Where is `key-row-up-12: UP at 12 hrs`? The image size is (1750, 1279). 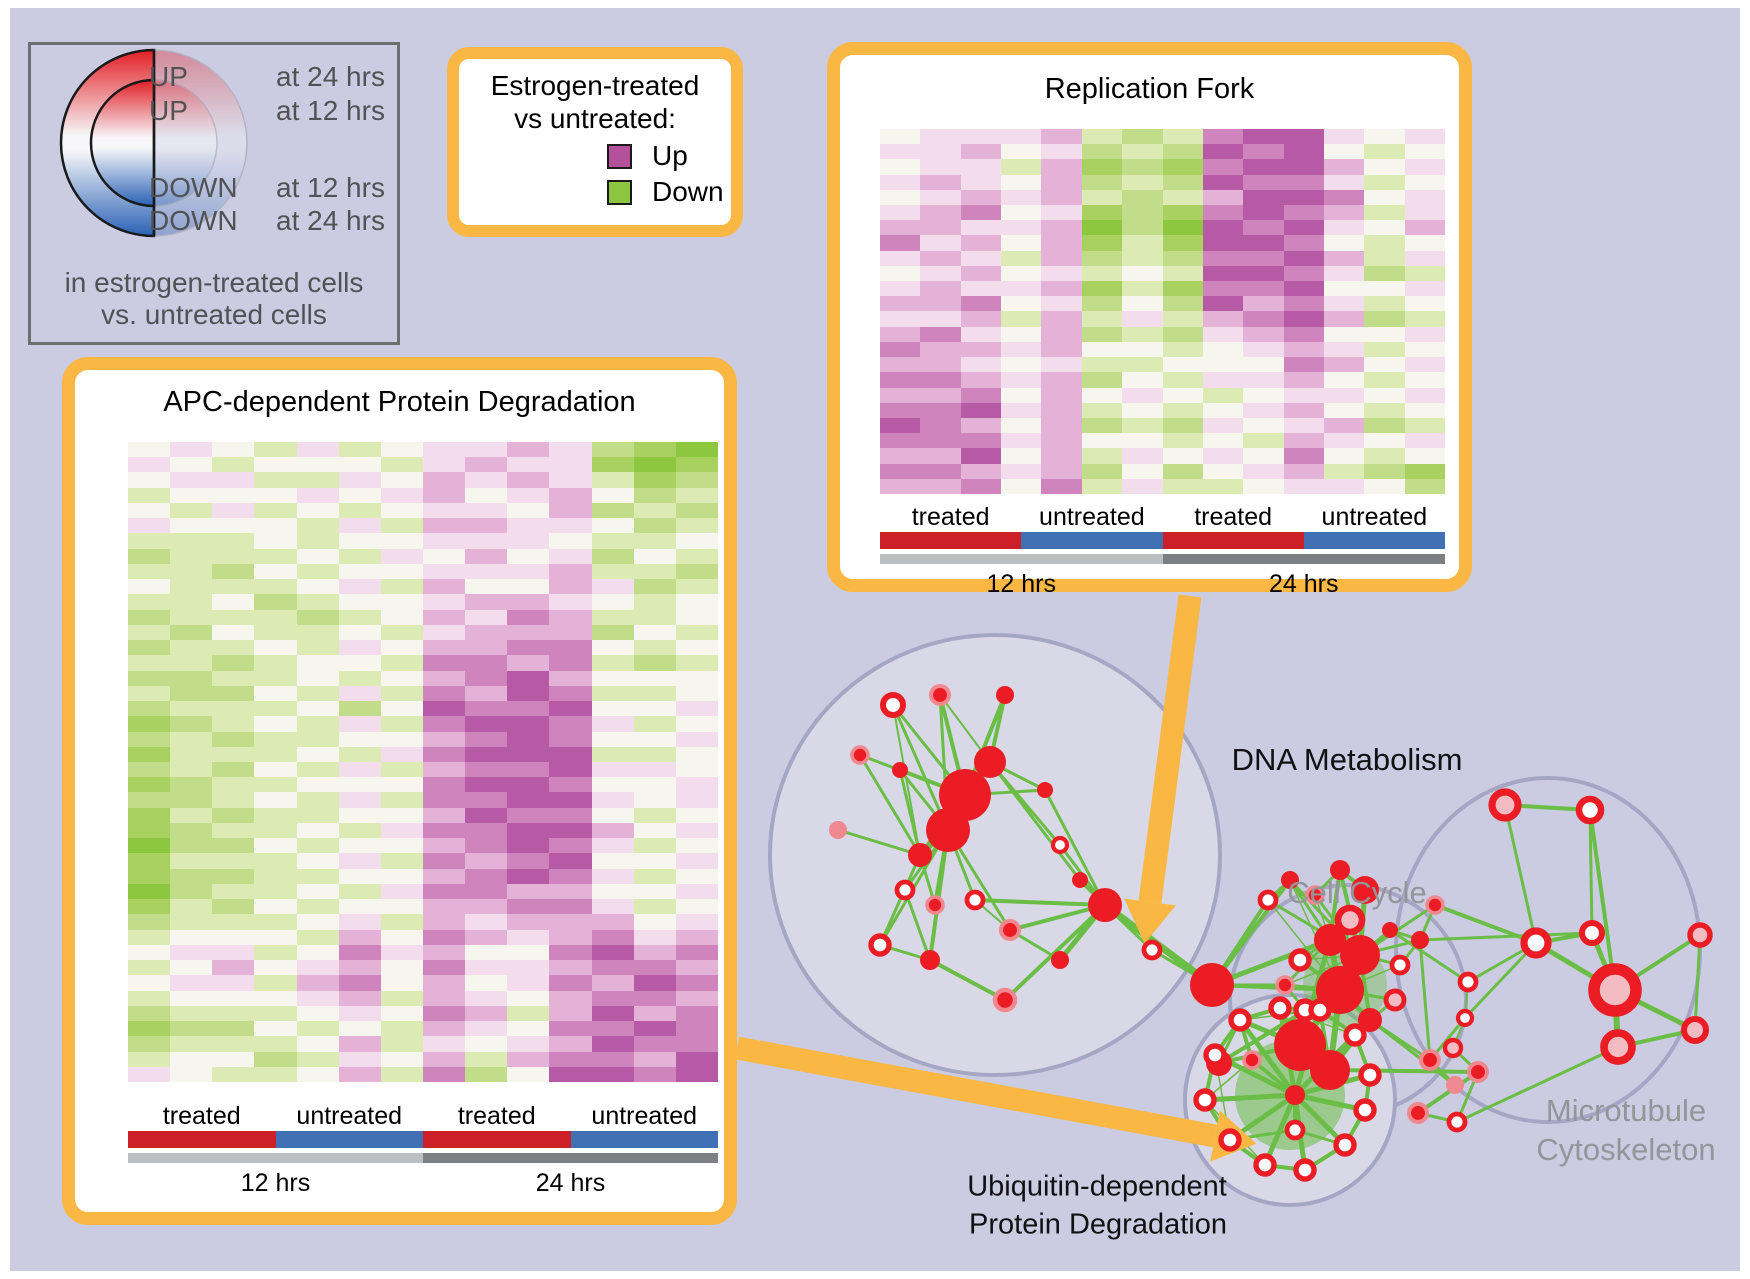
key-row-up-12: UP at 12 hrs is located at coordinates (267, 111).